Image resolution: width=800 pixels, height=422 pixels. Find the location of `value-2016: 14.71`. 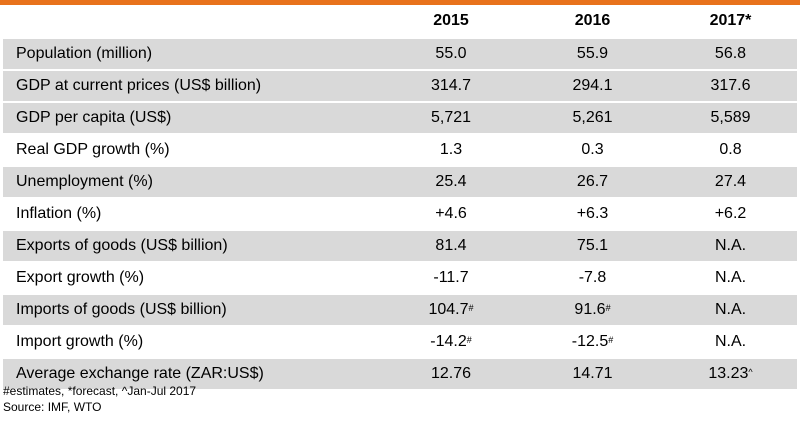

value-2016: 14.71 is located at coordinates (592, 374).